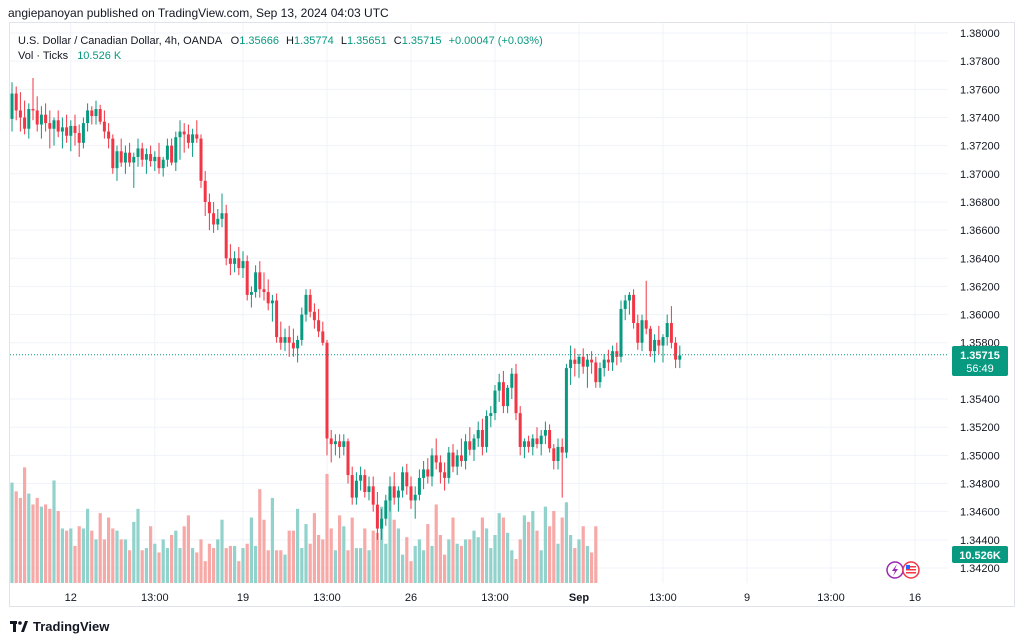  I want to click on close-value: 1.35715, so click(421, 41).